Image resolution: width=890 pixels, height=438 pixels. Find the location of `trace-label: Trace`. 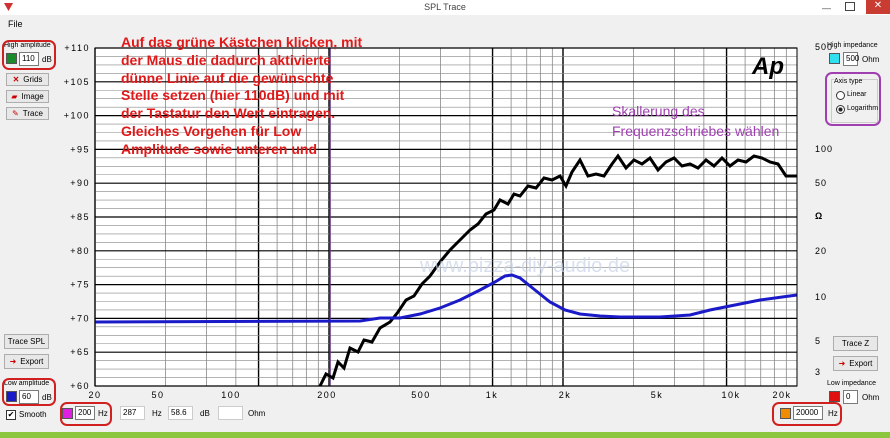

trace-label: Trace is located at coordinates (32, 113).